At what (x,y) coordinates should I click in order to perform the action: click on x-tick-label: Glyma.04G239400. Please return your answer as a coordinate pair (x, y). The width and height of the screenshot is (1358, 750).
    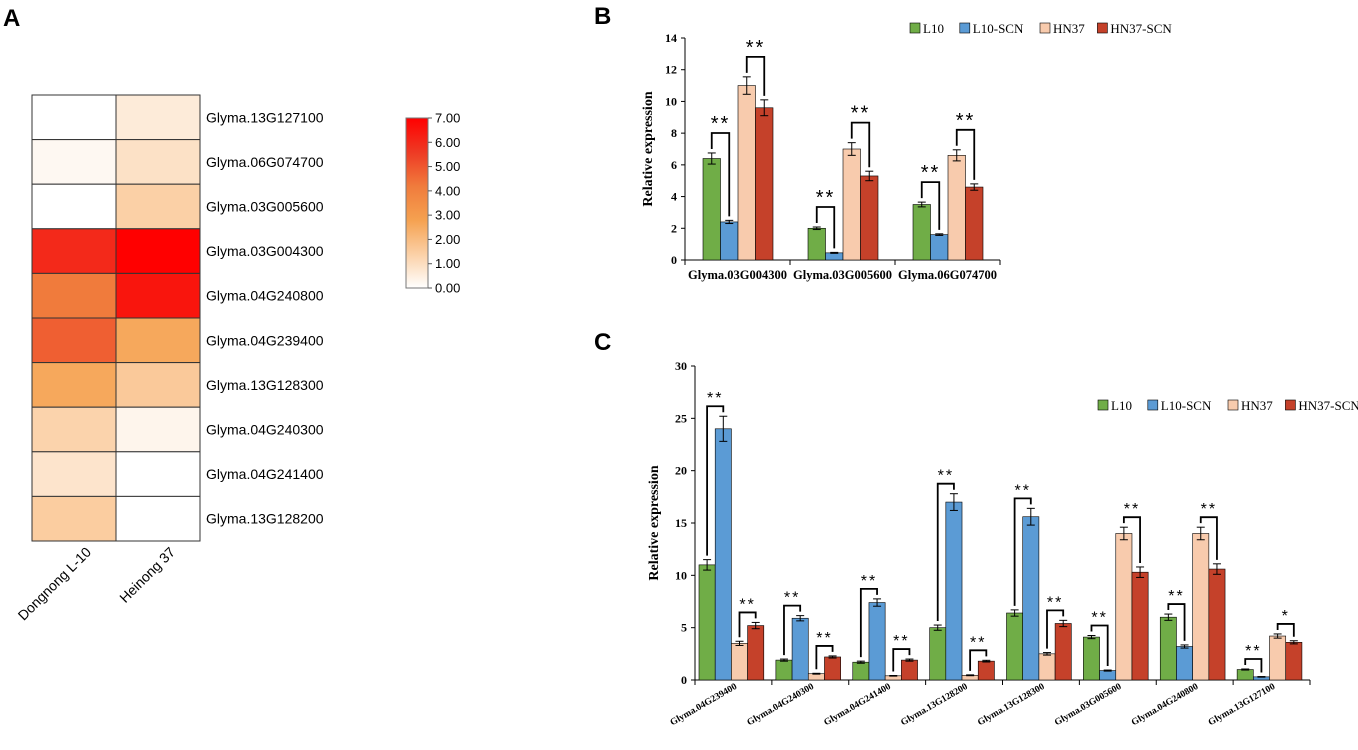
    Looking at the image, I should click on (704, 705).